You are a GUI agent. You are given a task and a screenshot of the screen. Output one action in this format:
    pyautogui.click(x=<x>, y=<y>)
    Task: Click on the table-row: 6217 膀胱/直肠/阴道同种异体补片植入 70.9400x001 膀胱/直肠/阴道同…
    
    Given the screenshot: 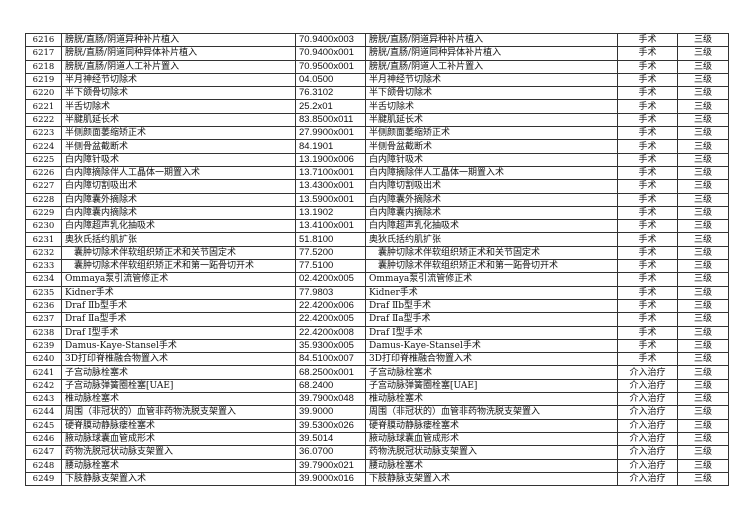 What is the action you would take?
    pyautogui.click(x=377, y=53)
    